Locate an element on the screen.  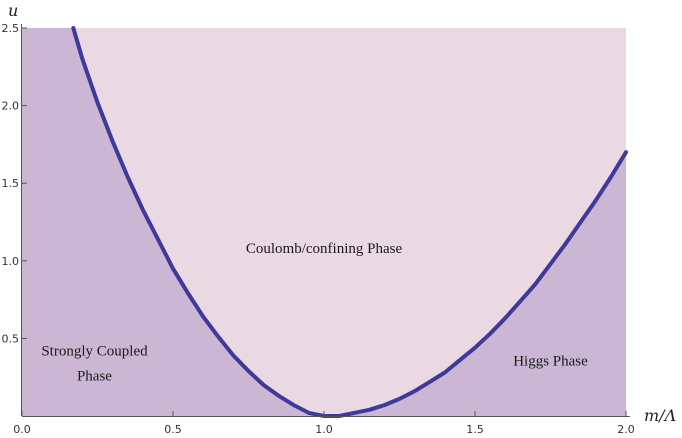
coulomb-phase-label: Coulomb/confining Phase is located at coordinates (324, 249).